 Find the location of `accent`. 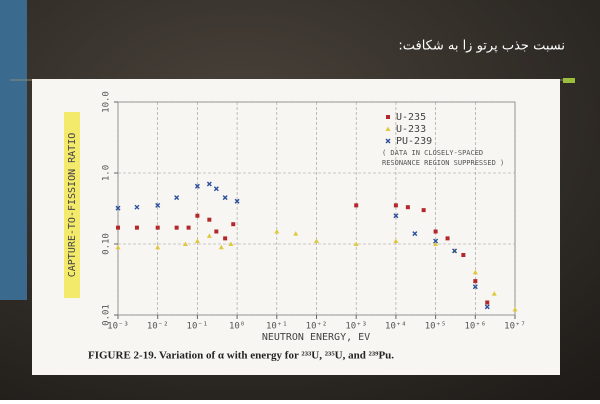

accent is located at coordinates (569, 80).